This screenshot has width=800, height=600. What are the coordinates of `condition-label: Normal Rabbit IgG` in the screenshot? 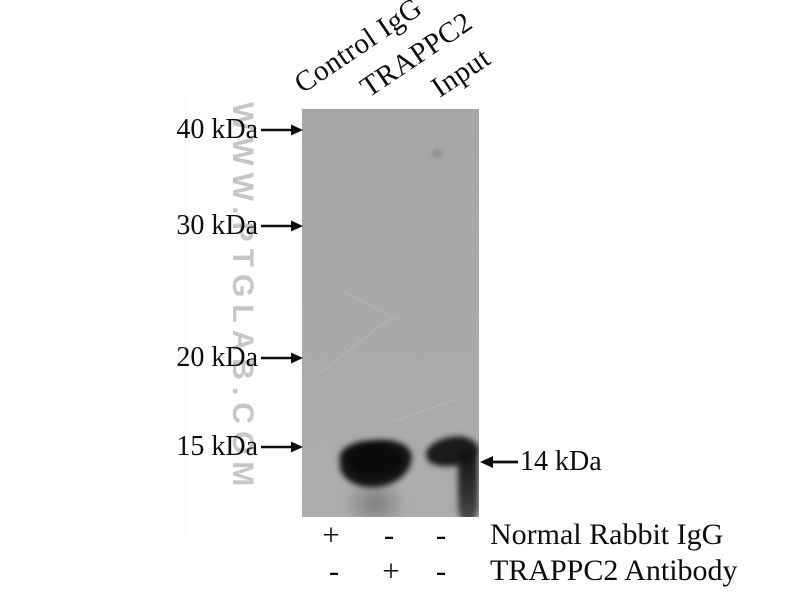 It's located at (607, 534).